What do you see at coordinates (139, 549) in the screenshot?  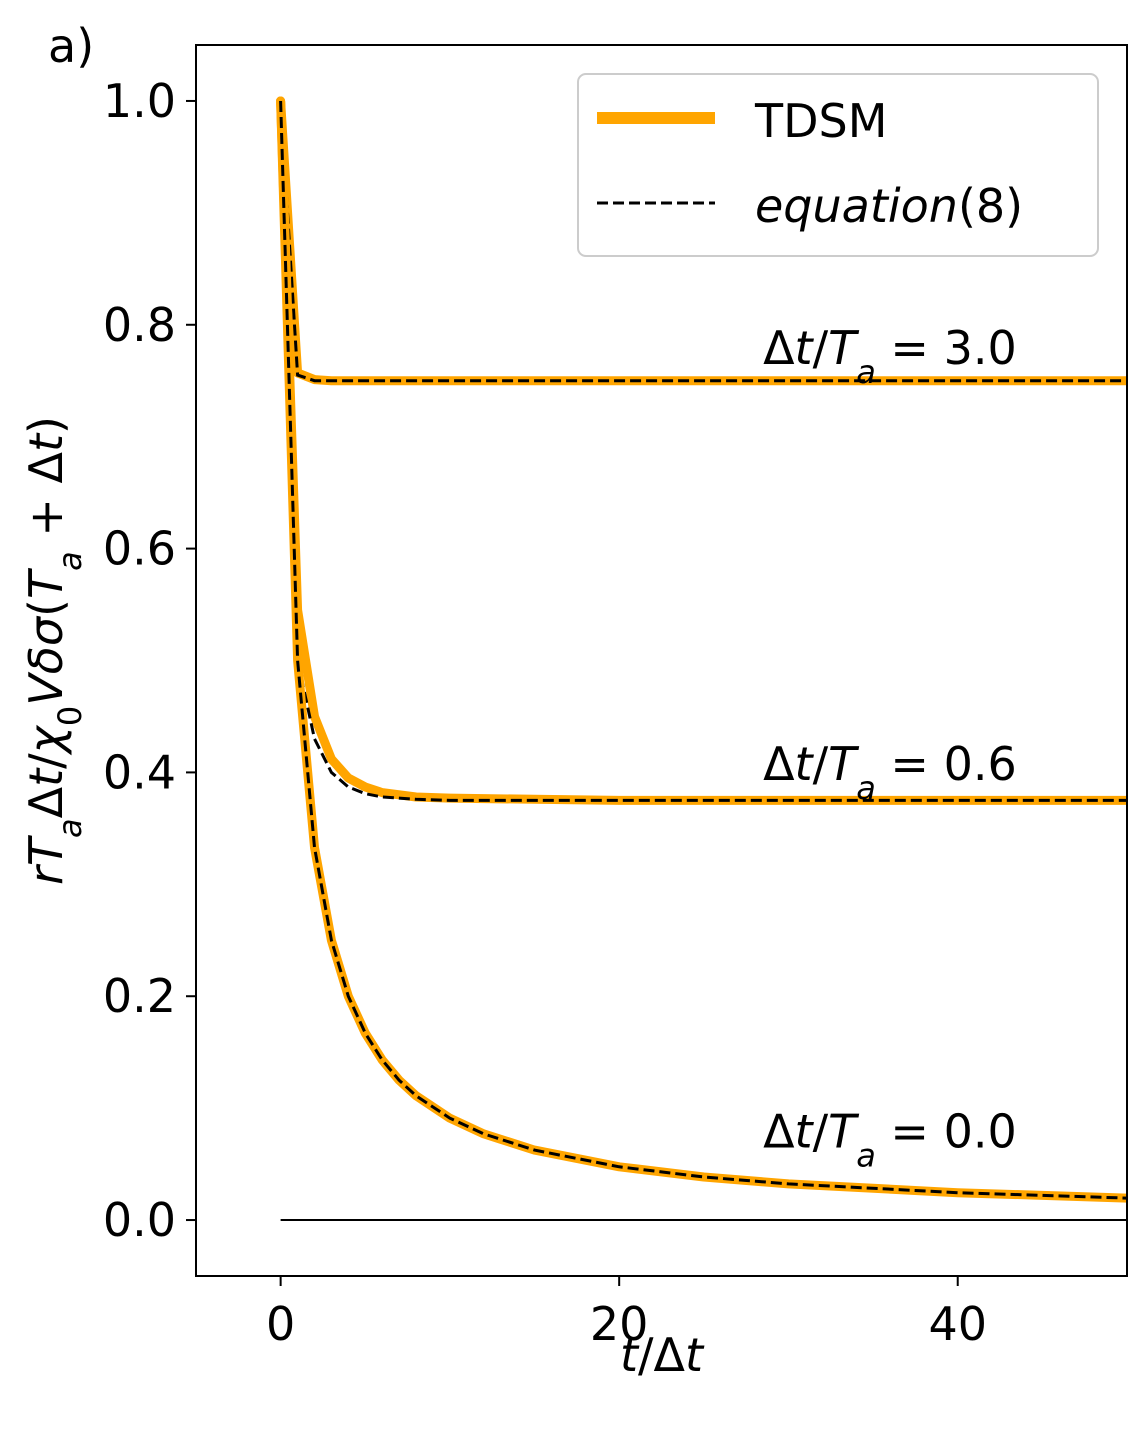 I see `y-tick-label: 0.6` at bounding box center [139, 549].